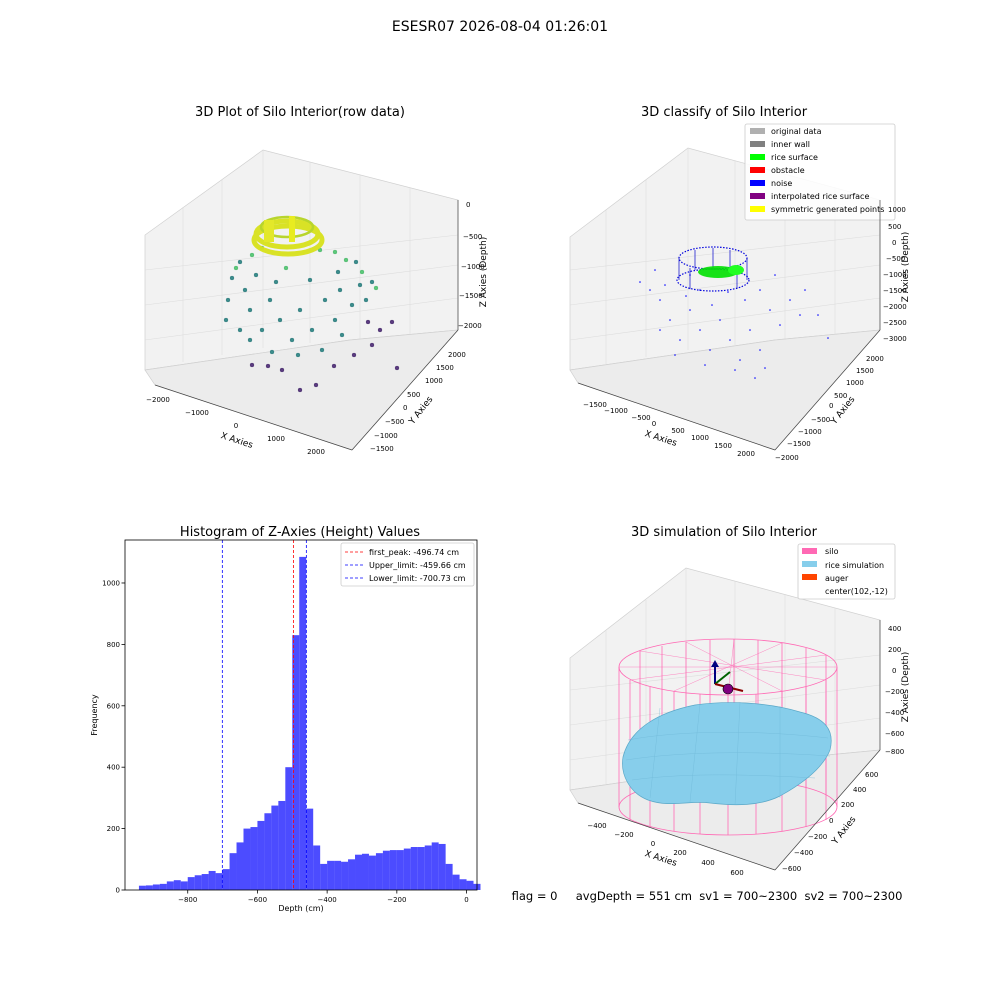 This screenshot has height=1000, width=1000. I want to click on histogram-x-tick-label: −200, so click(396, 900).